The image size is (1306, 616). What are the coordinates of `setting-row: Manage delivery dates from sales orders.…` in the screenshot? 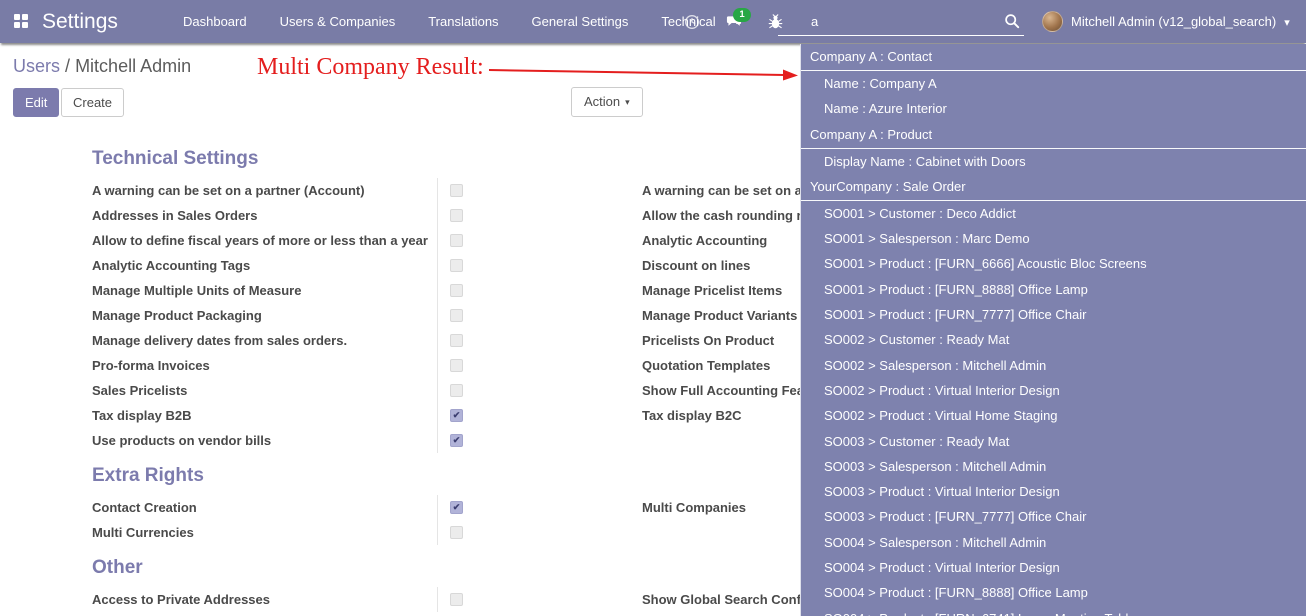 It's located at (697, 340).